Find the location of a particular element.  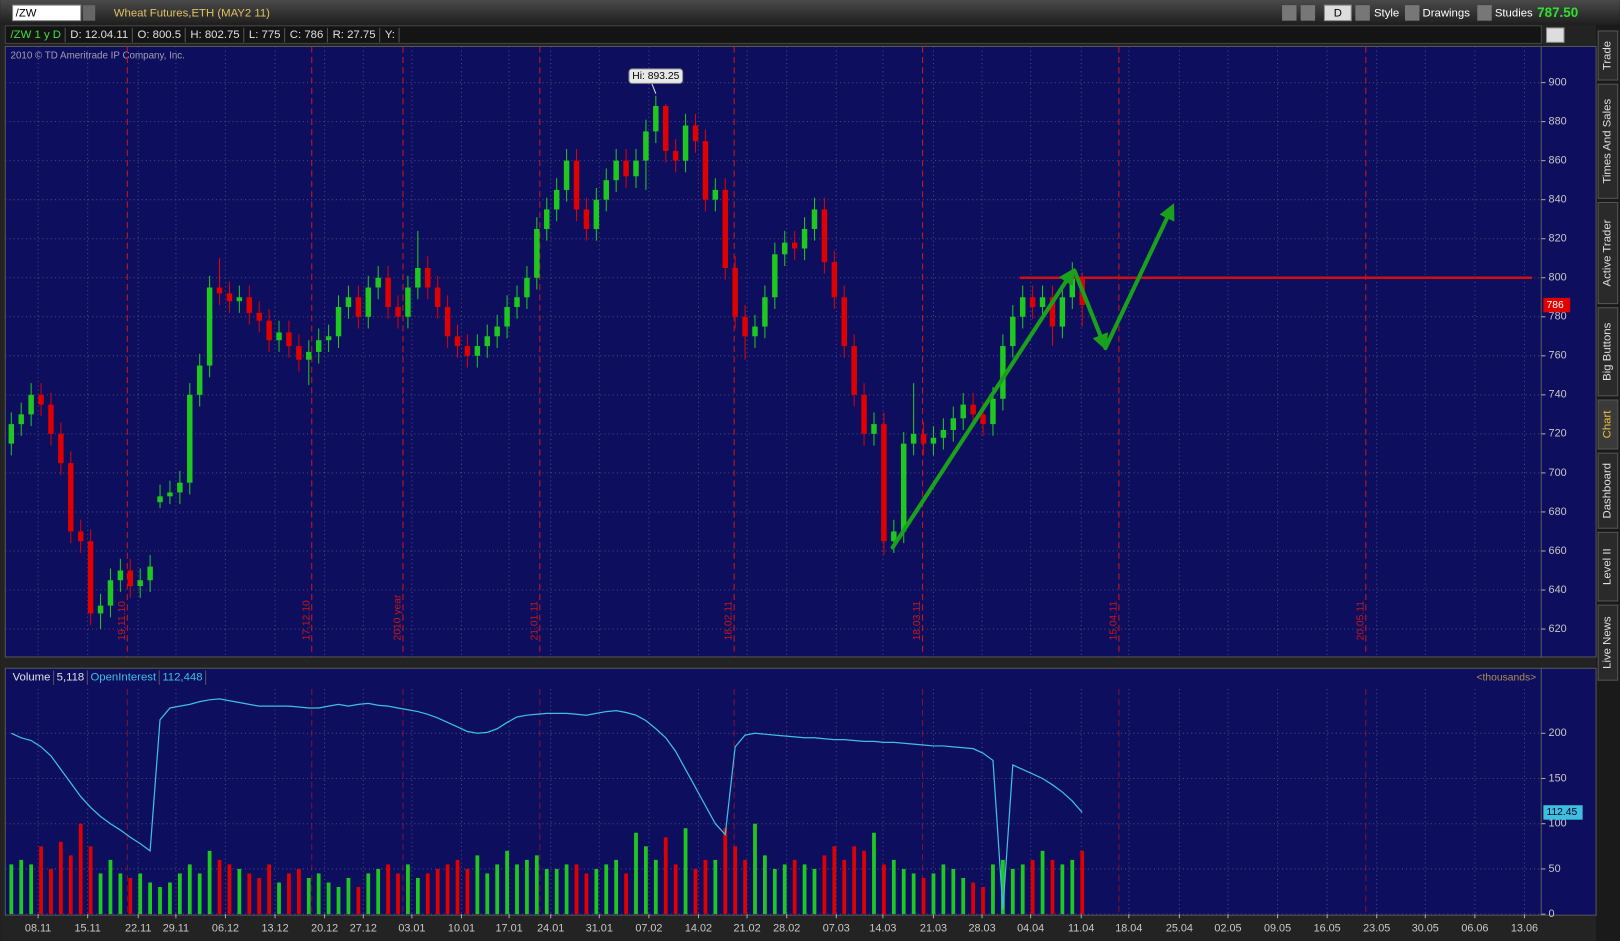

symbol-input is located at coordinates (47, 13).